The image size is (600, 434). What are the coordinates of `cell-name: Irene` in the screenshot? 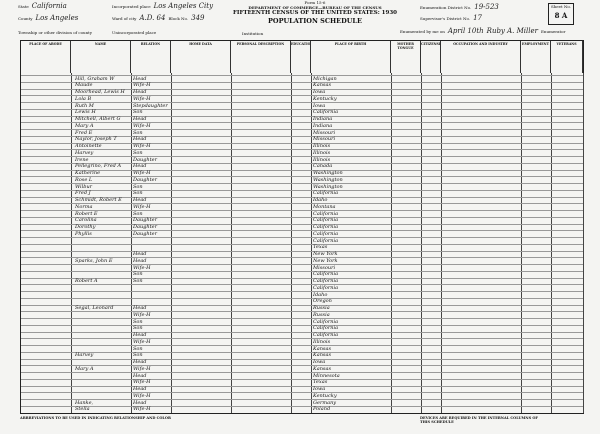 It's located at (82, 159).